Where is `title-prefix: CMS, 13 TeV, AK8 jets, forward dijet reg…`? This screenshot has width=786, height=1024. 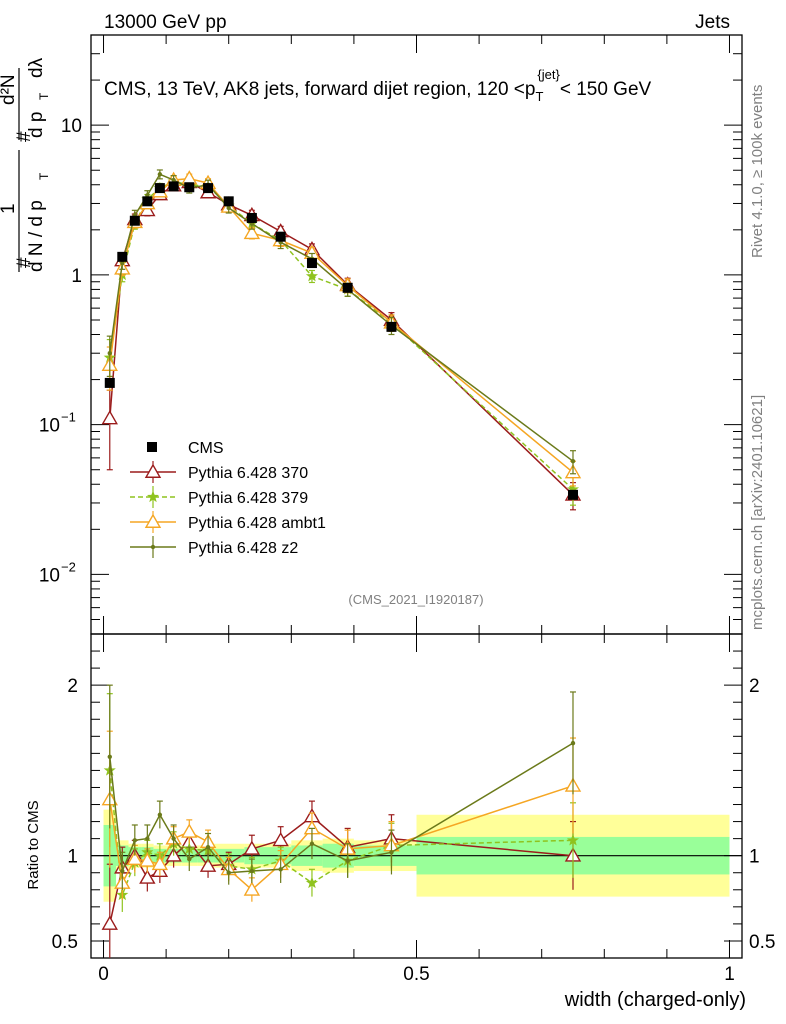 title-prefix: CMS, 13 TeV, AK8 jets, forward dijet reg… is located at coordinates (319, 89).